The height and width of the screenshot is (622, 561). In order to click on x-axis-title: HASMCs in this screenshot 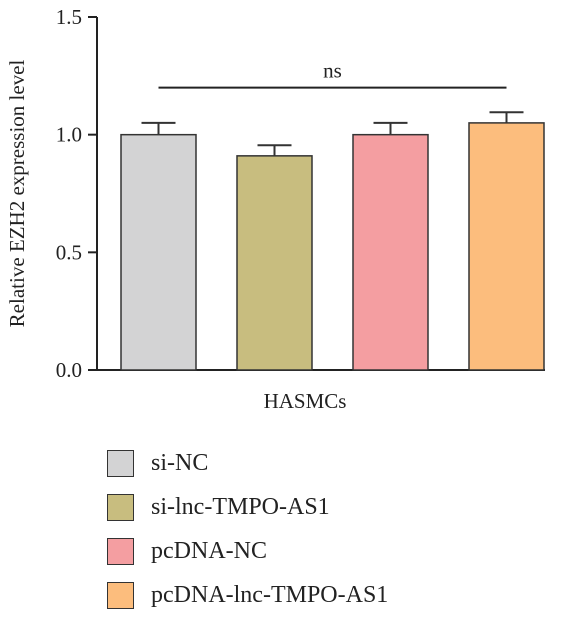, I will do `click(305, 401)`.